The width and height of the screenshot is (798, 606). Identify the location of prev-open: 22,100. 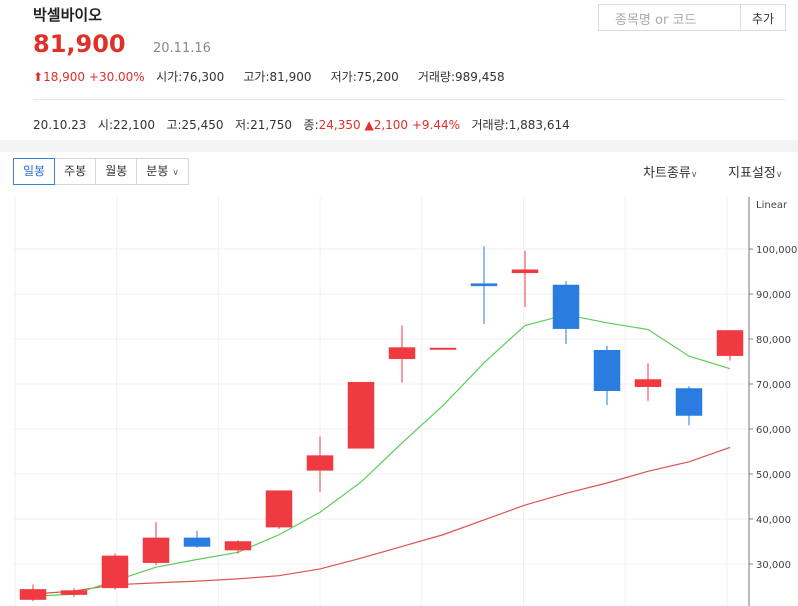
(133, 125).